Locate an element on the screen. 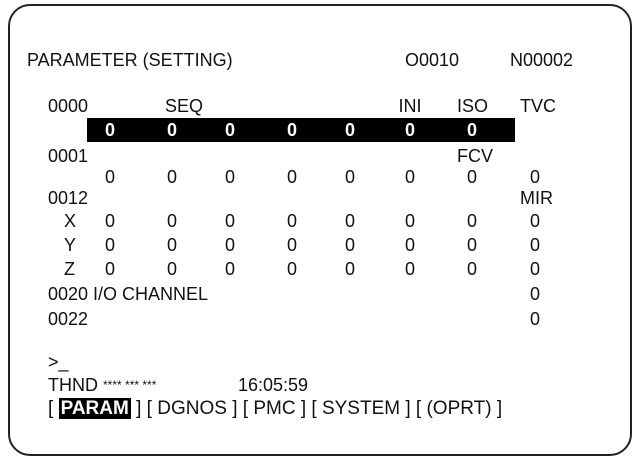 The width and height of the screenshot is (639, 462). softkey-label: PMC is located at coordinates (277, 408).